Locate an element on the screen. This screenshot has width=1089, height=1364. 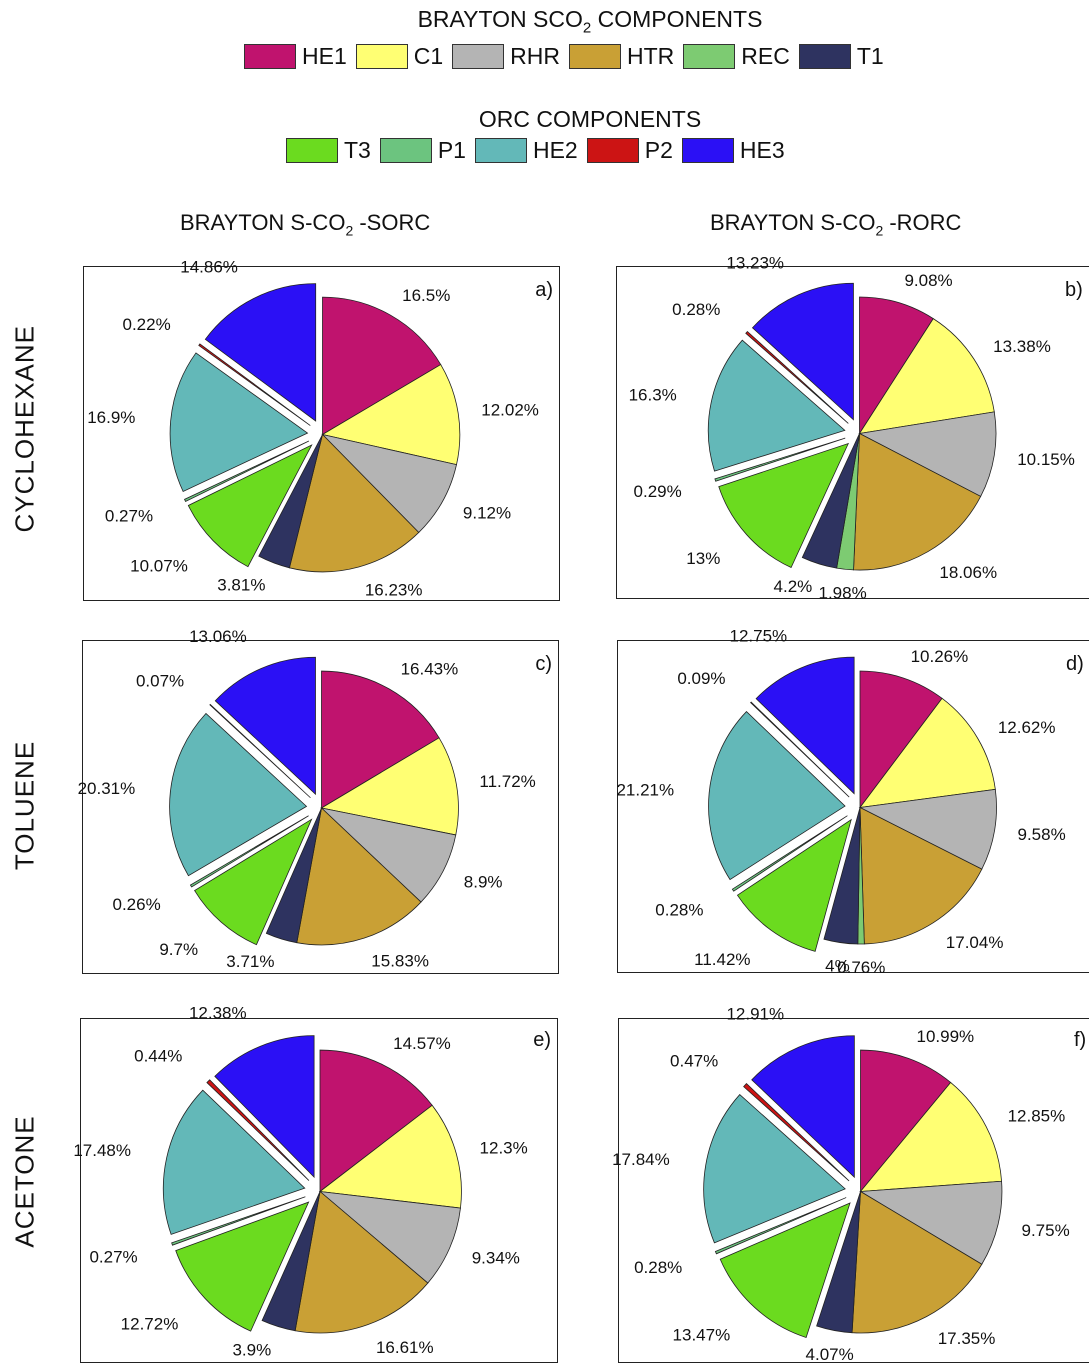
pie-slice-a-p2 is located at coordinates (254, 384).